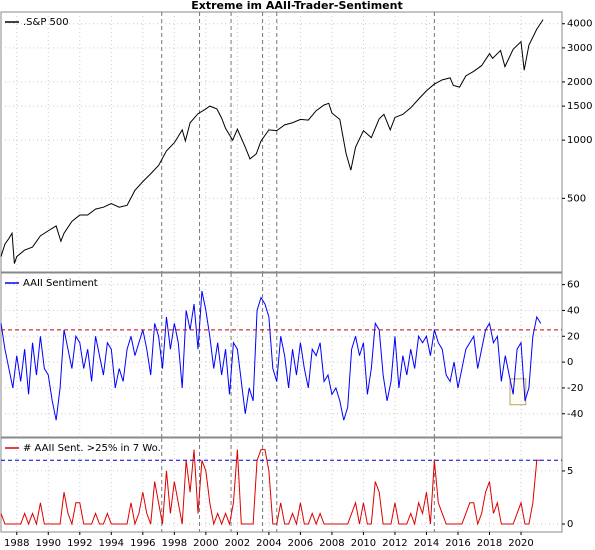  I want to click on y-tick-label: 40, so click(573, 310).